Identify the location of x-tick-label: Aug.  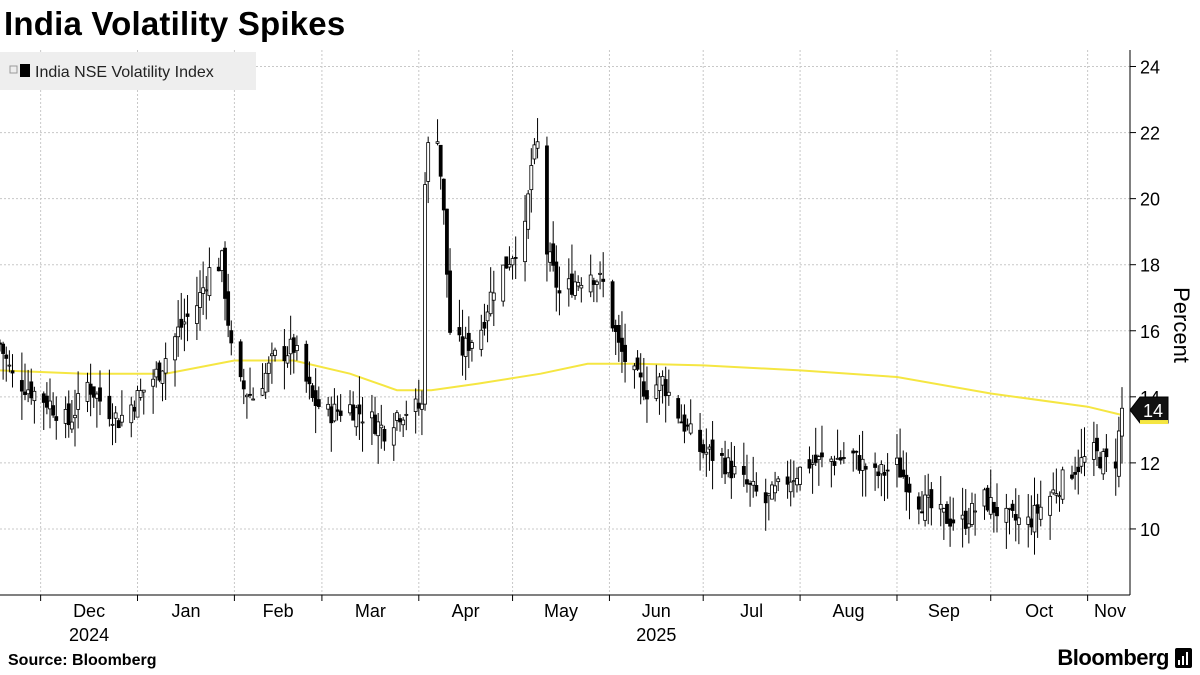
(849, 611).